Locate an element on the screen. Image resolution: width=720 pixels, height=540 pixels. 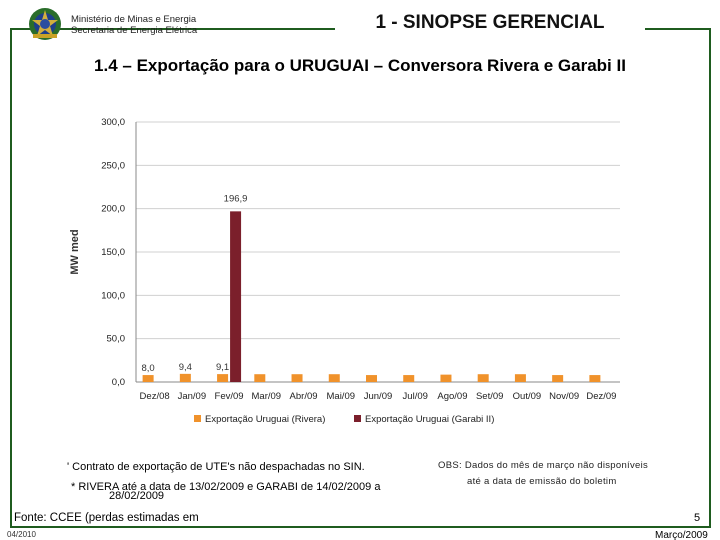
data-label-rivera: 9,4 is located at coordinates (185, 367).